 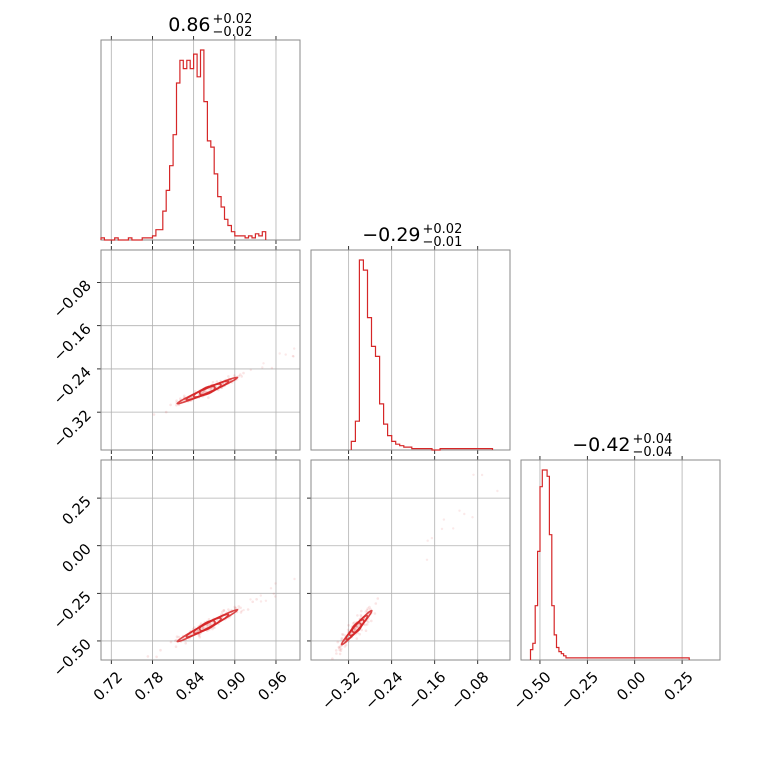 I want to click on x-tick-label: 0.78, so click(x=149, y=686).